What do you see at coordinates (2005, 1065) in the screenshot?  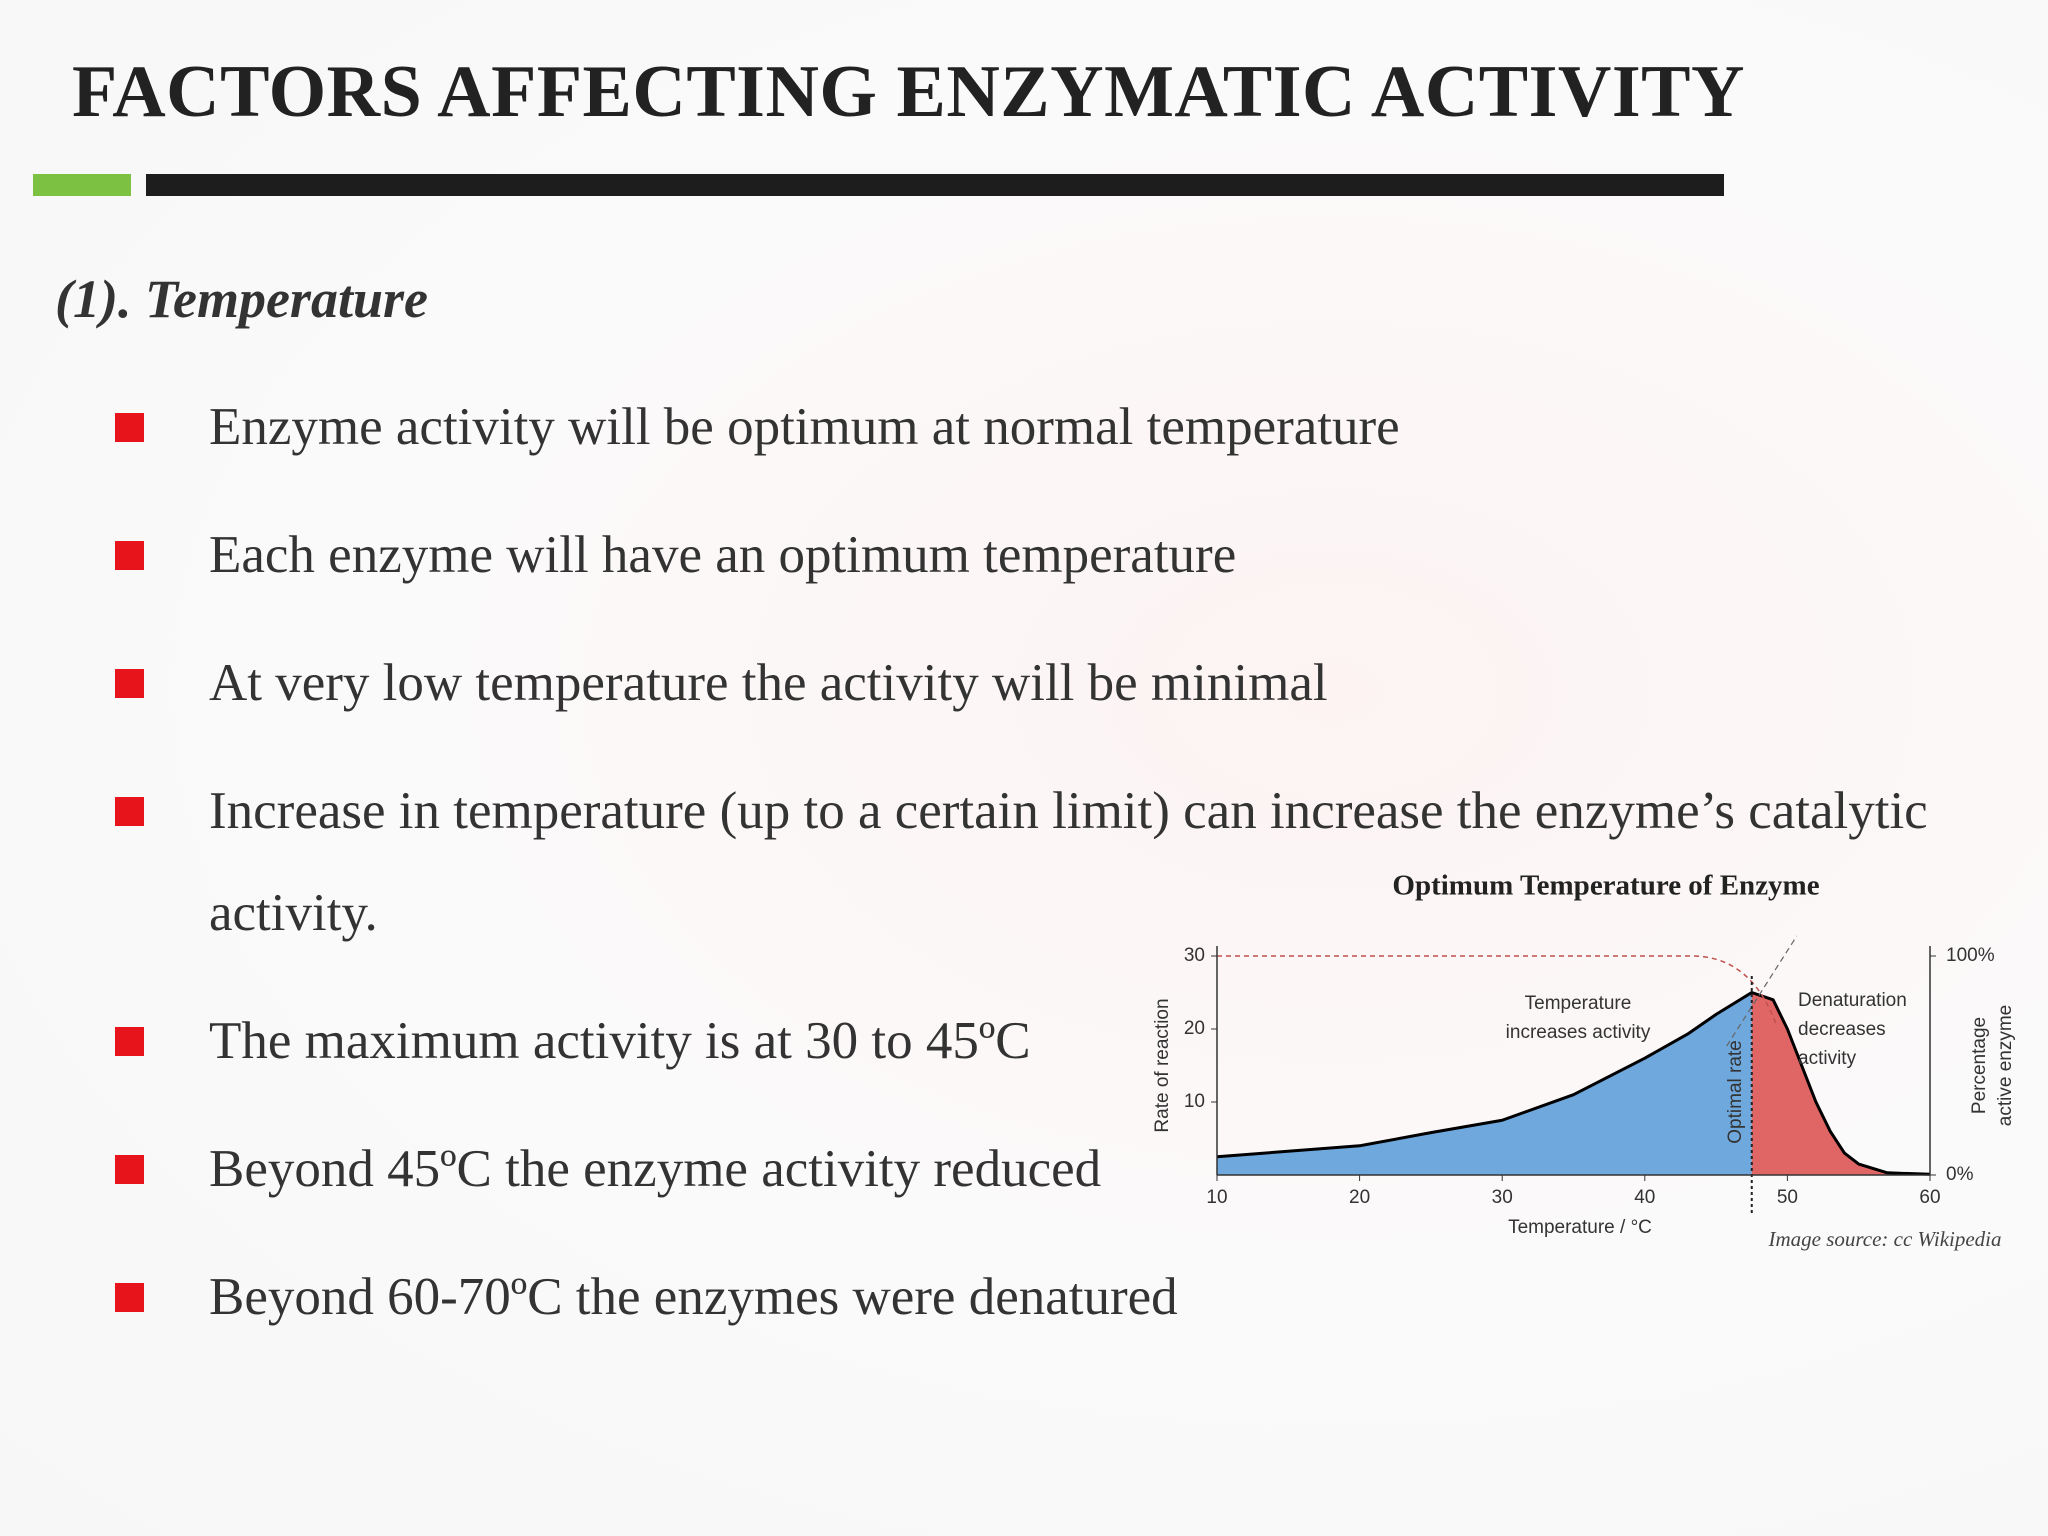 I see `y2-axis-label: active enzyme` at bounding box center [2005, 1065].